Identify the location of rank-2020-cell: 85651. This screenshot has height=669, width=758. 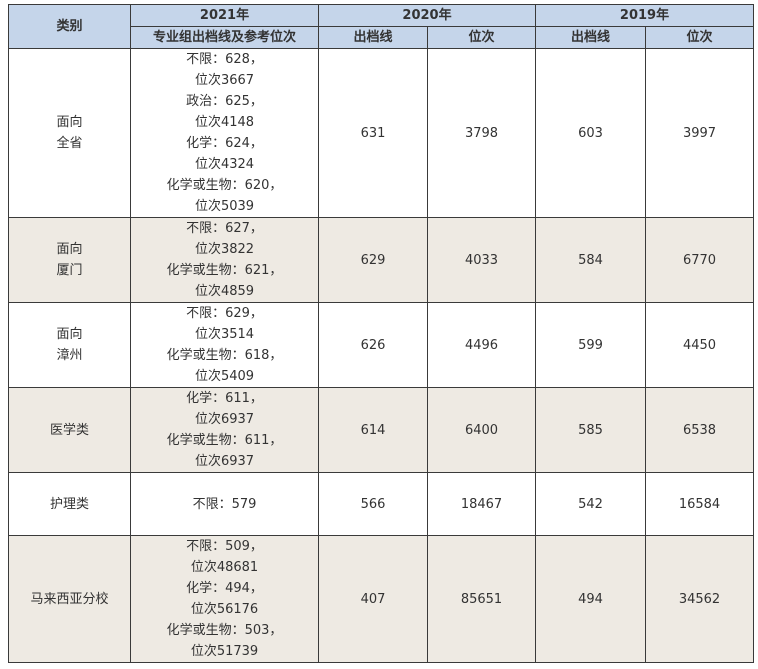
(481, 599).